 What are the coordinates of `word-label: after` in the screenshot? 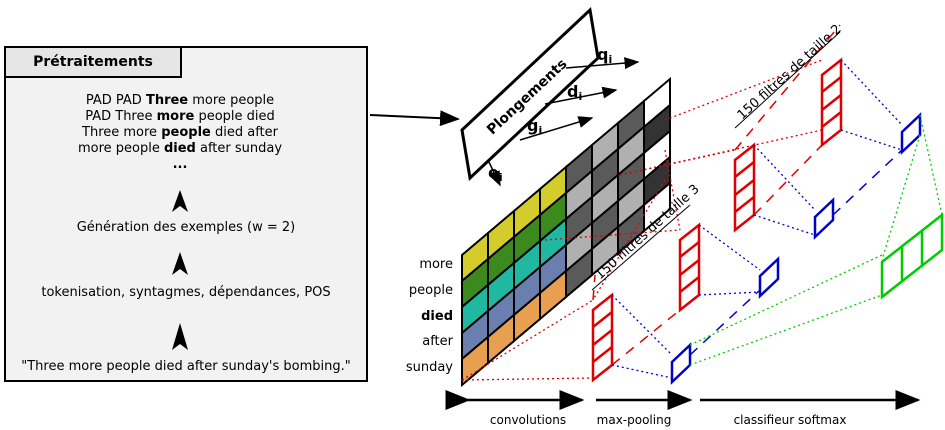 It's located at (437, 341).